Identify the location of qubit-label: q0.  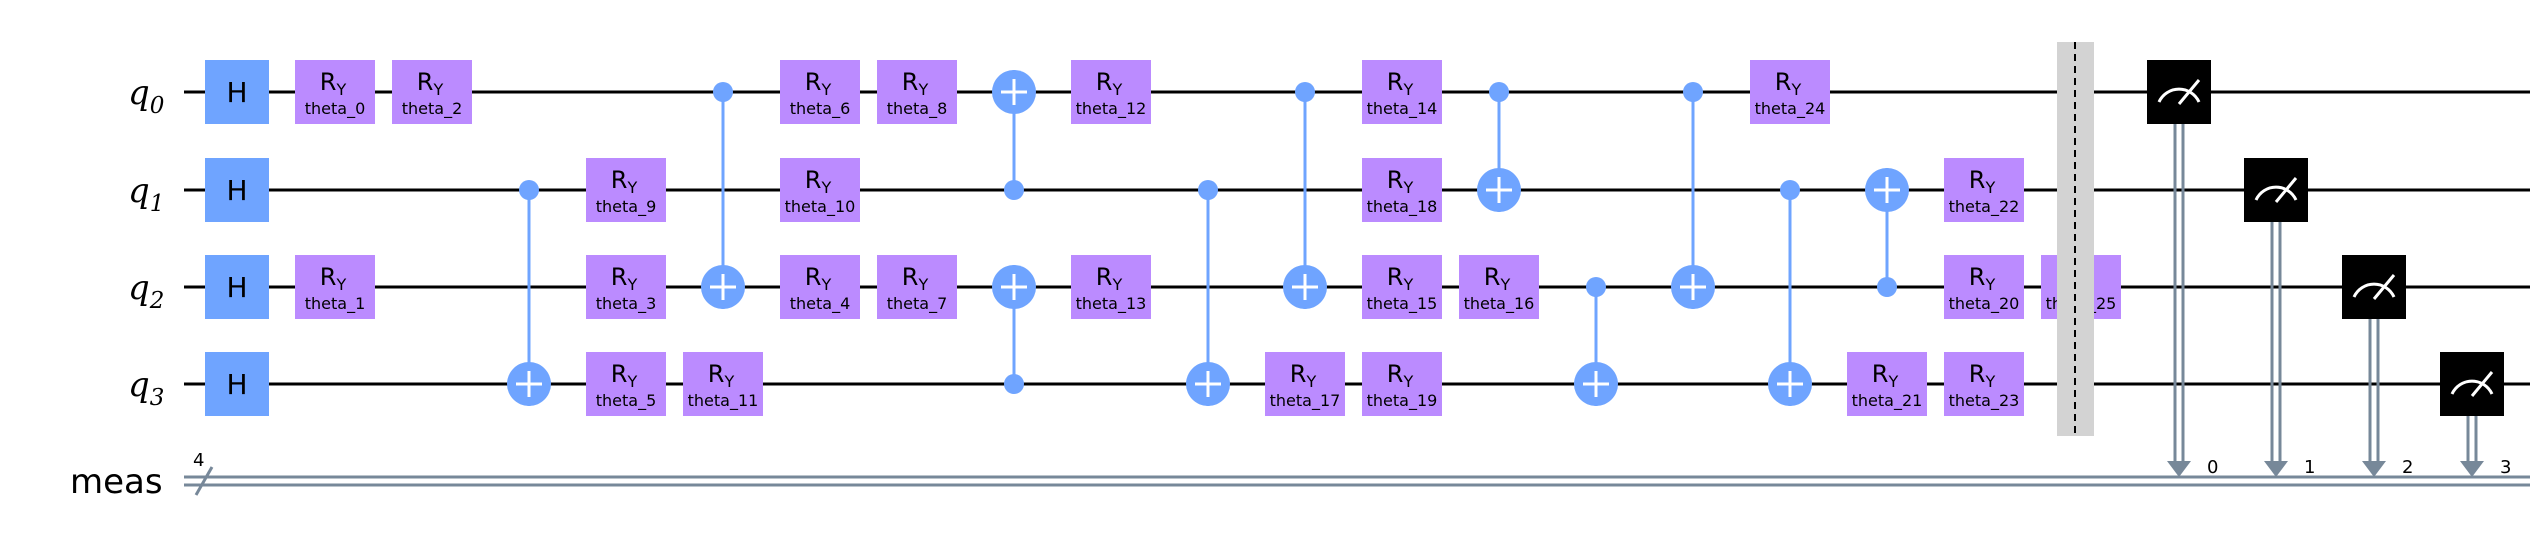
(146, 96).